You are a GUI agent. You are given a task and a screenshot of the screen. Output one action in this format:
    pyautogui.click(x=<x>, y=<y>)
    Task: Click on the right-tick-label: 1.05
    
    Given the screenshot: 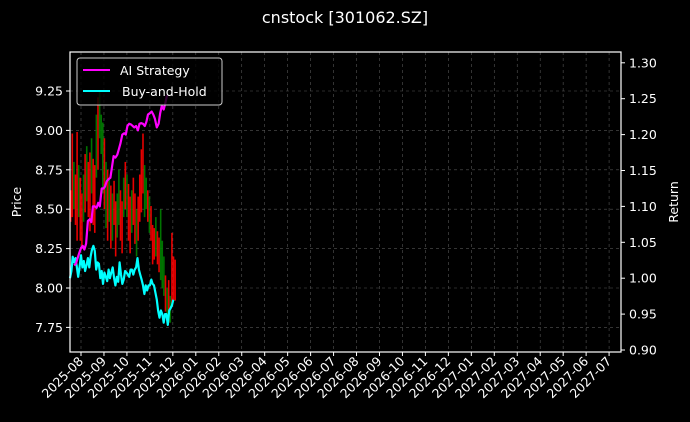 What is the action you would take?
    pyautogui.click(x=643, y=242)
    